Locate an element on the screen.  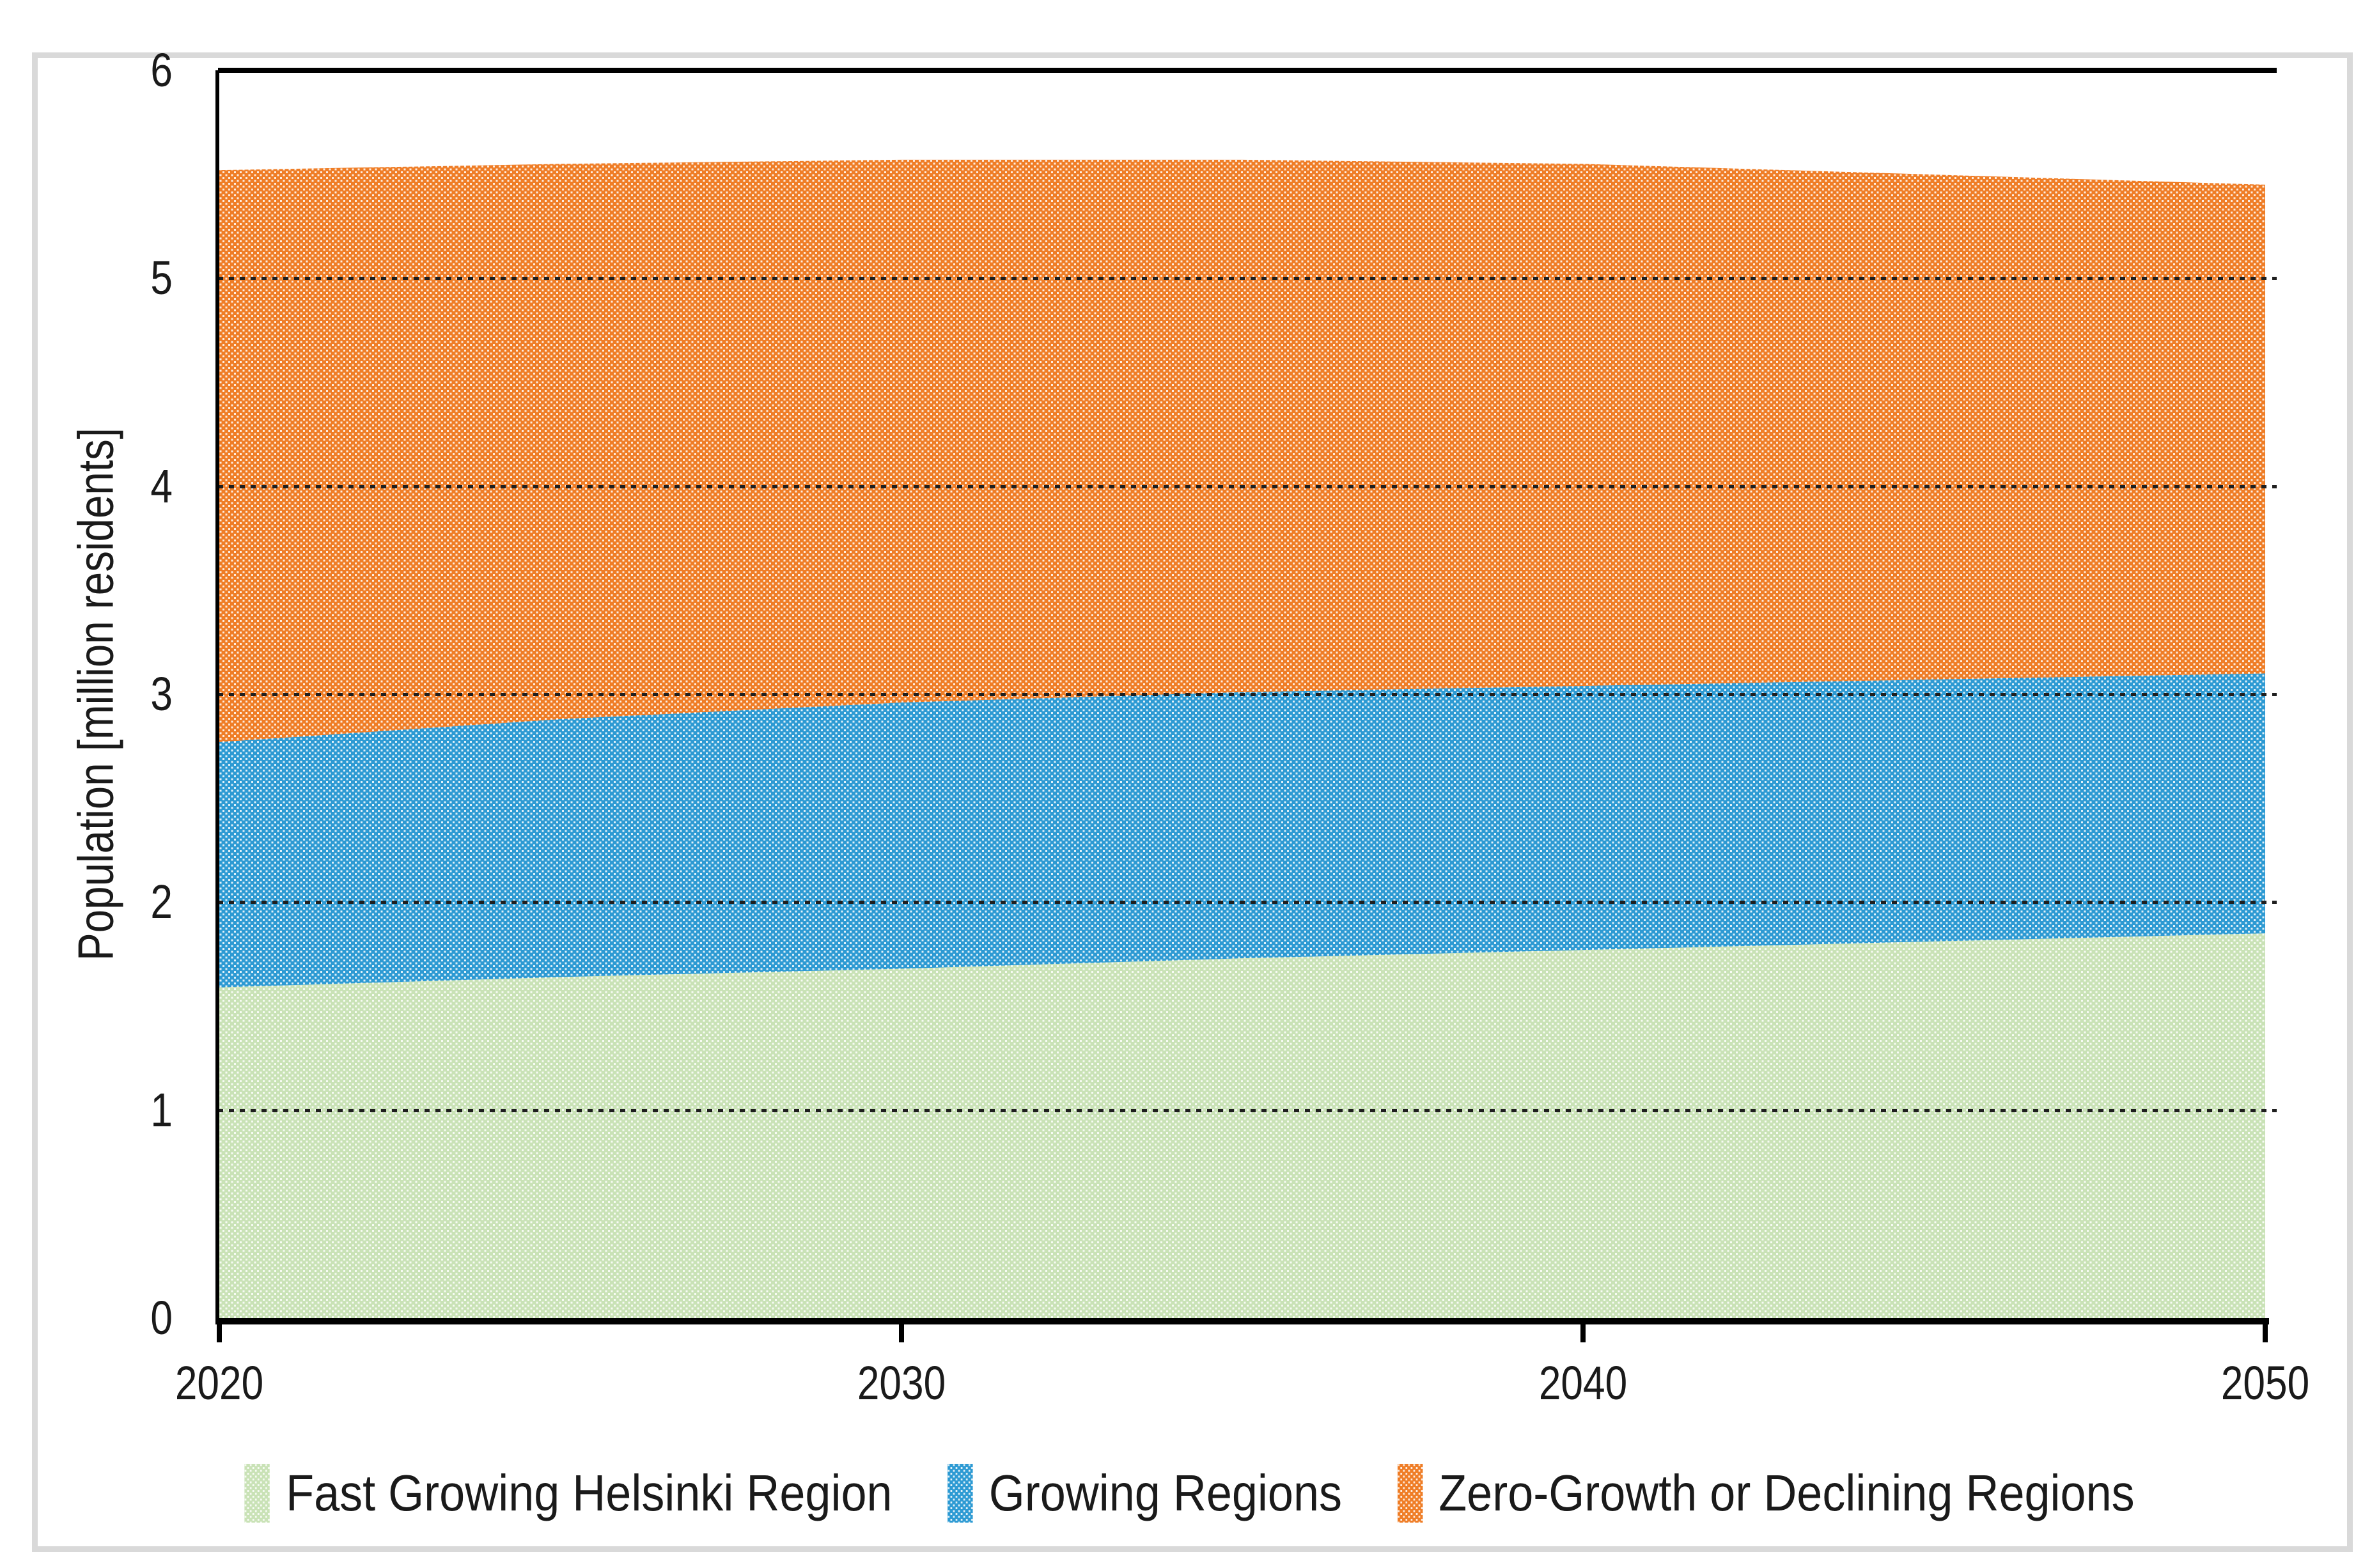
y-tick-label-1: 1 is located at coordinates (161, 1110).